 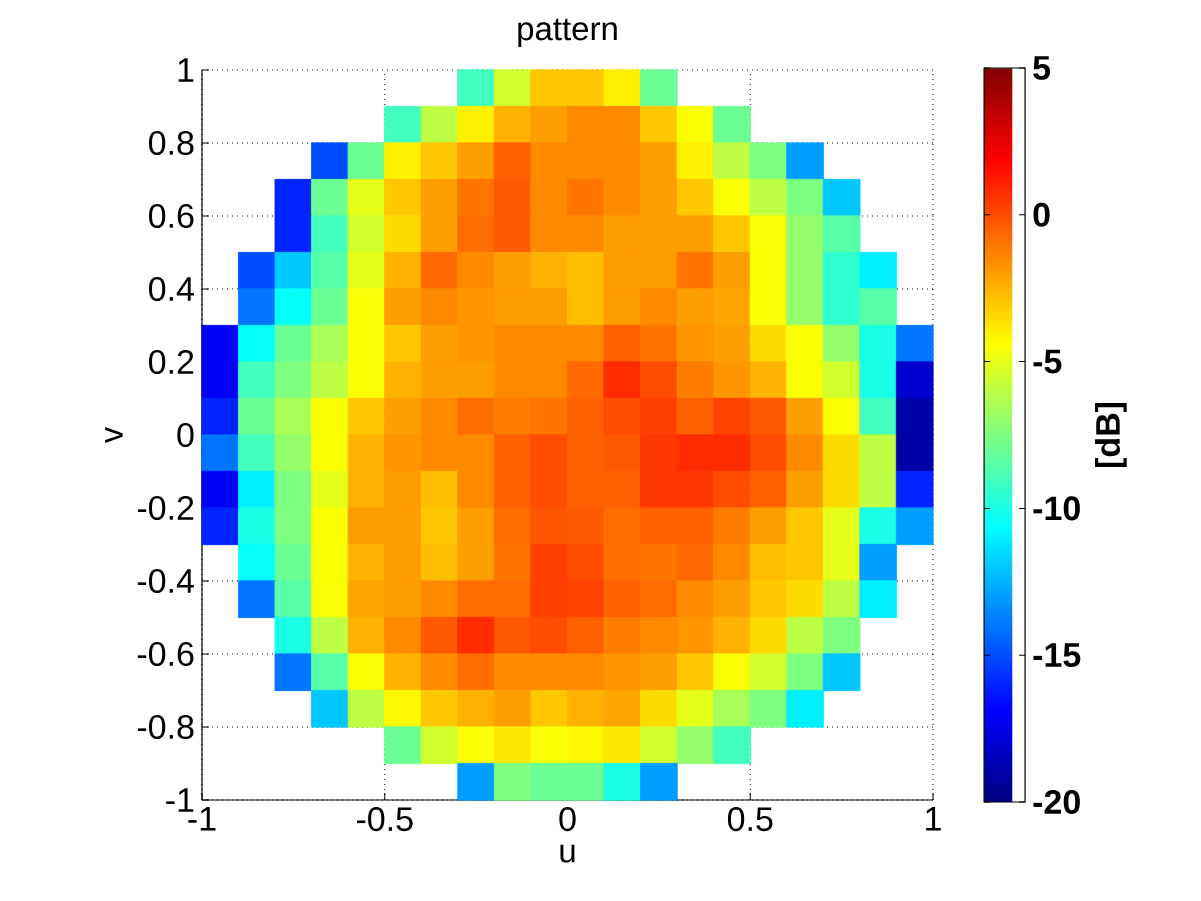 What do you see at coordinates (1056, 802) in the screenshot?
I see `color-bar-label: -20` at bounding box center [1056, 802].